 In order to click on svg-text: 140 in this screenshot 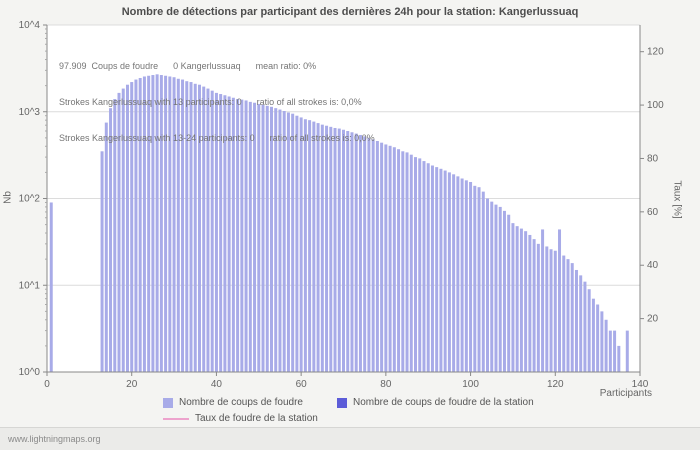, I will do `click(640, 384)`.